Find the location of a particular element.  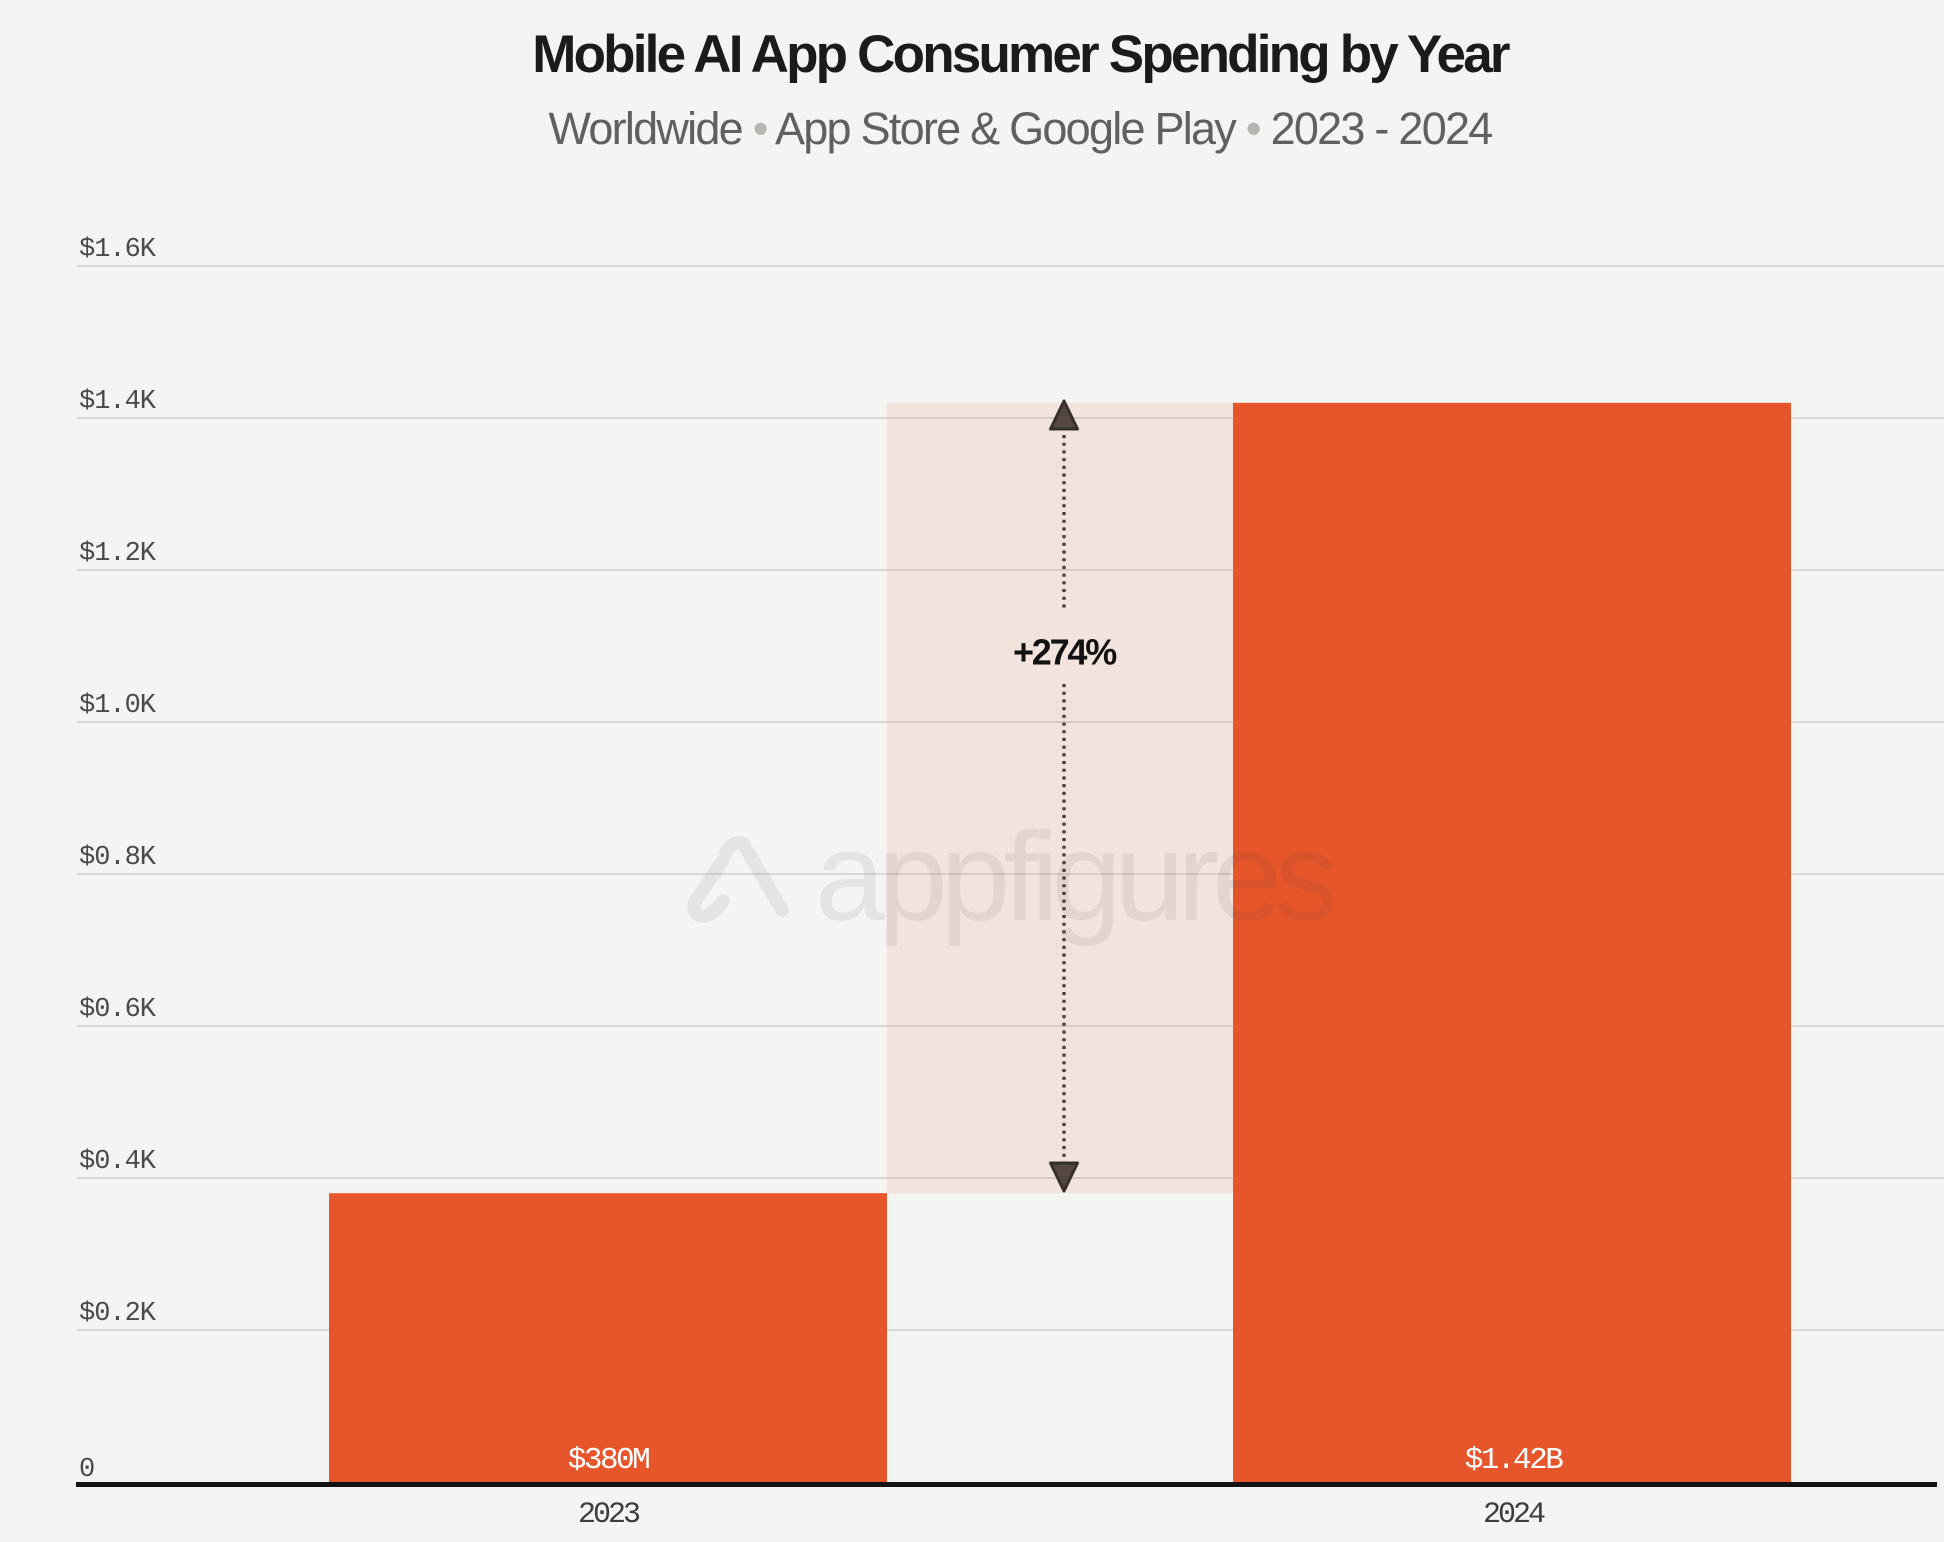

svg-text: $0.6K is located at coordinates (118, 1010).